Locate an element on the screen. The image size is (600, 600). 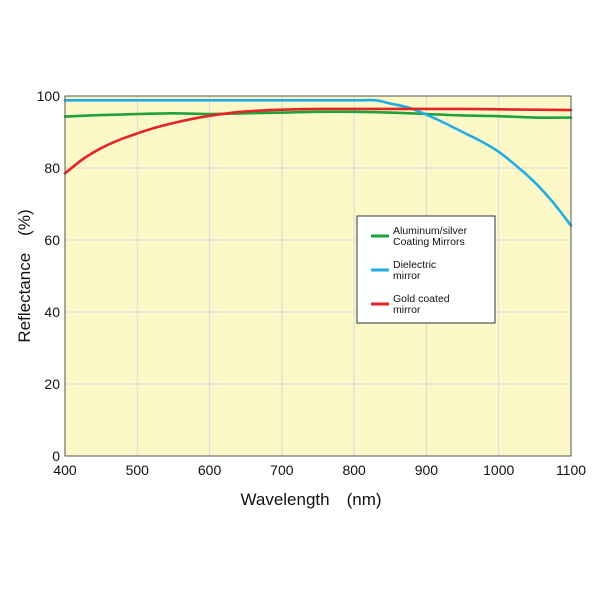
x-tick-label: 700 is located at coordinates (282, 470).